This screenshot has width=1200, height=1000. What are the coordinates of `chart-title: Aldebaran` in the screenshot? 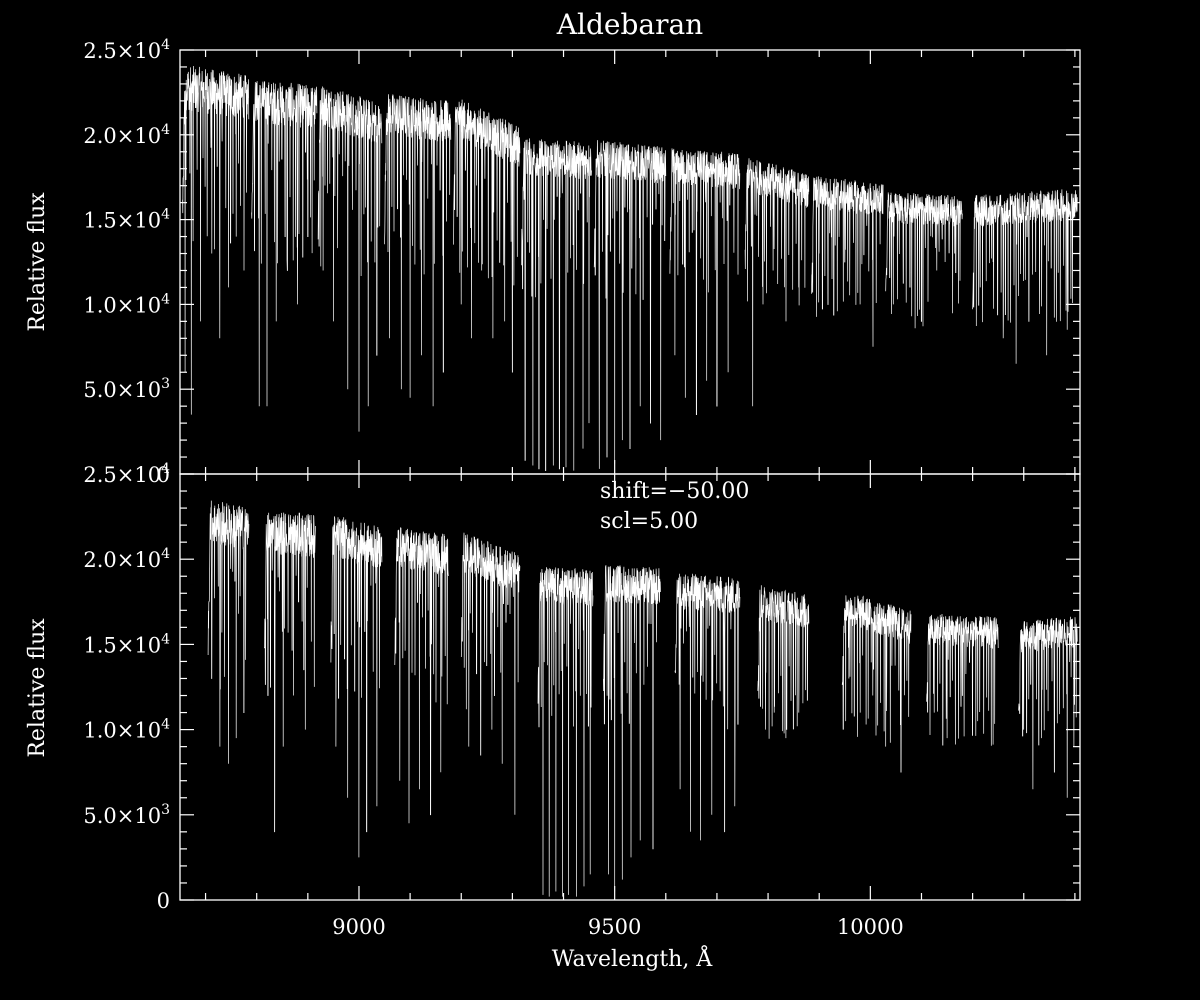 It's located at (629, 24).